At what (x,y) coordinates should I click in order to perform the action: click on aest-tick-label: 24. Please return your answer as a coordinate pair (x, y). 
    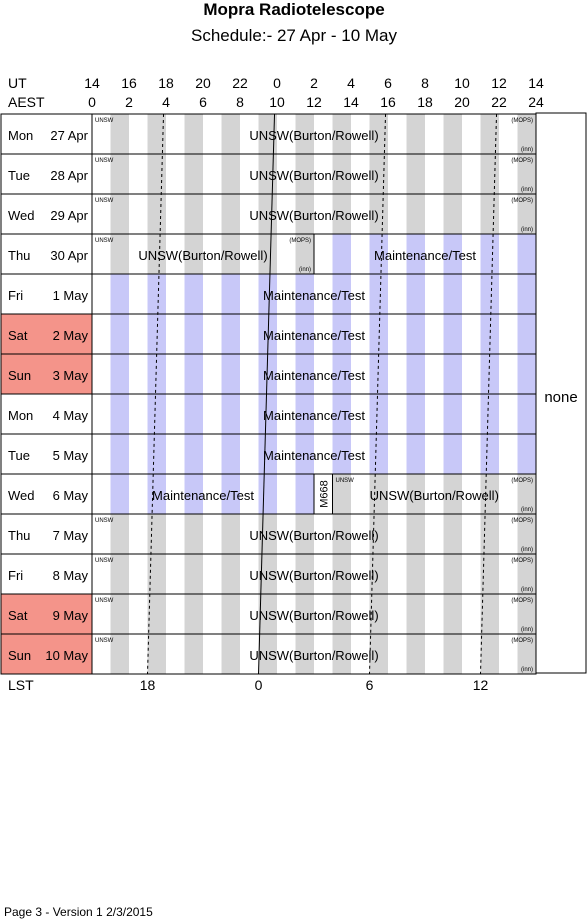
    Looking at the image, I should click on (536, 102).